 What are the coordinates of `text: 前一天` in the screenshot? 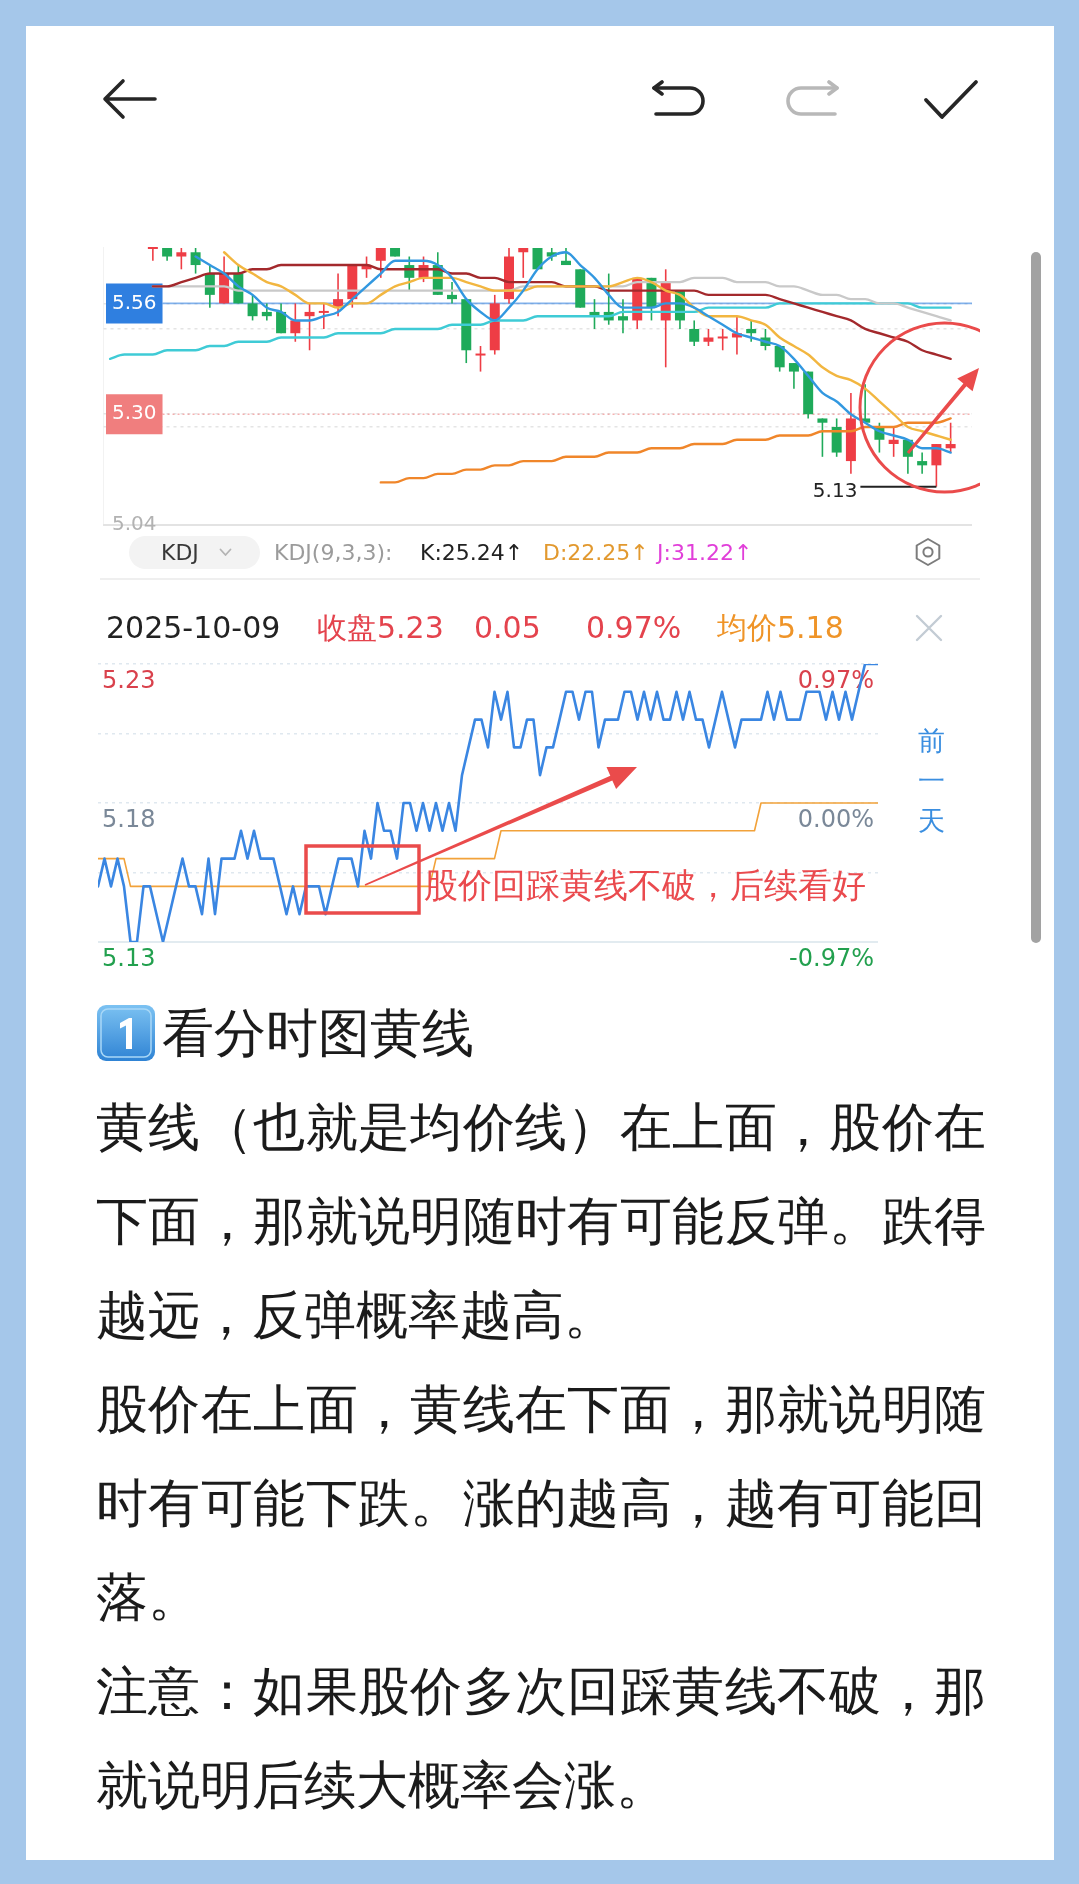 It's located at (931, 781).